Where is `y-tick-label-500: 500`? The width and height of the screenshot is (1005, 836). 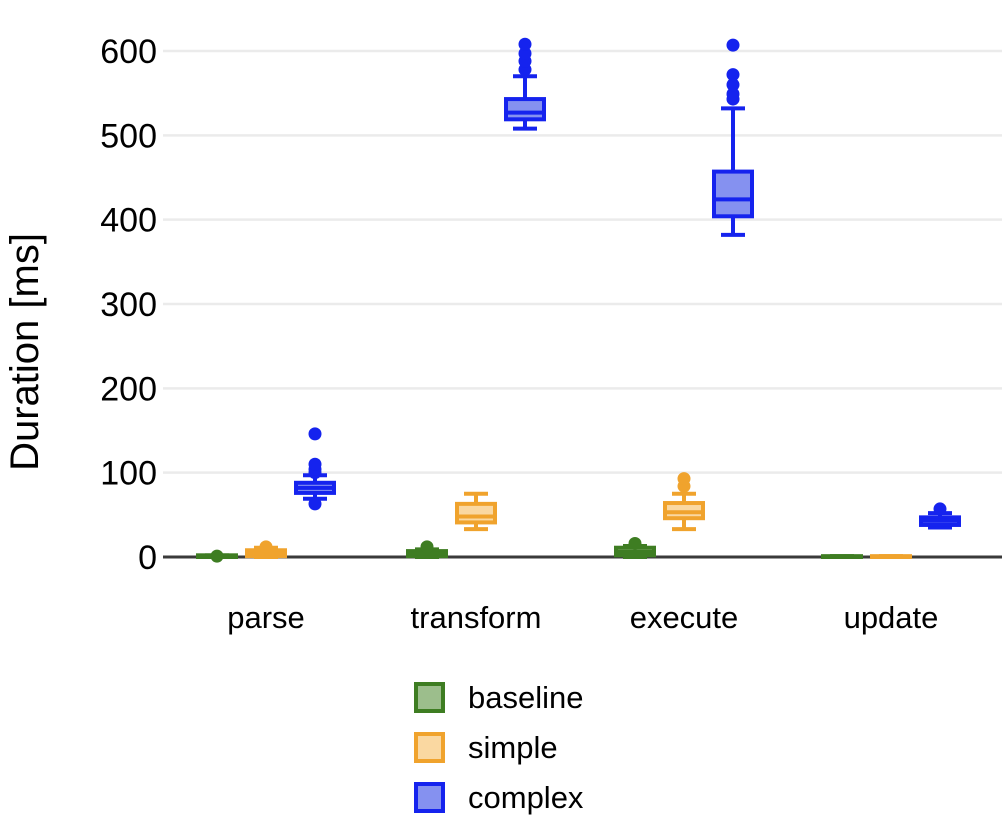 y-tick-label-500: 500 is located at coordinates (128, 136).